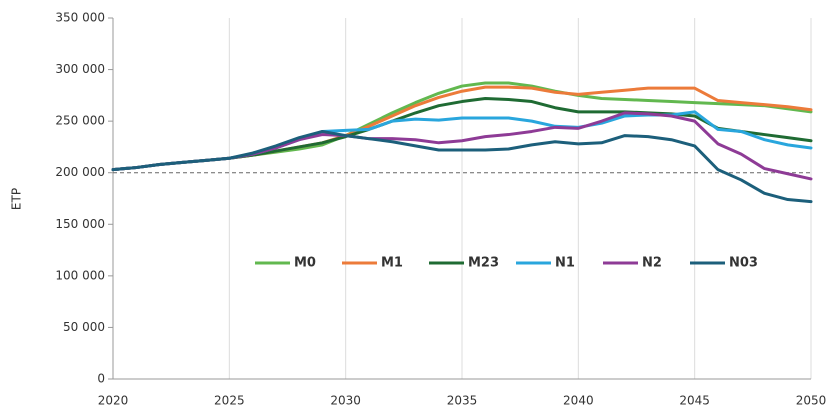 The height and width of the screenshot is (413, 834). Describe the element at coordinates (80, 224) in the screenshot. I see `y-tick-label: 150 000` at that location.